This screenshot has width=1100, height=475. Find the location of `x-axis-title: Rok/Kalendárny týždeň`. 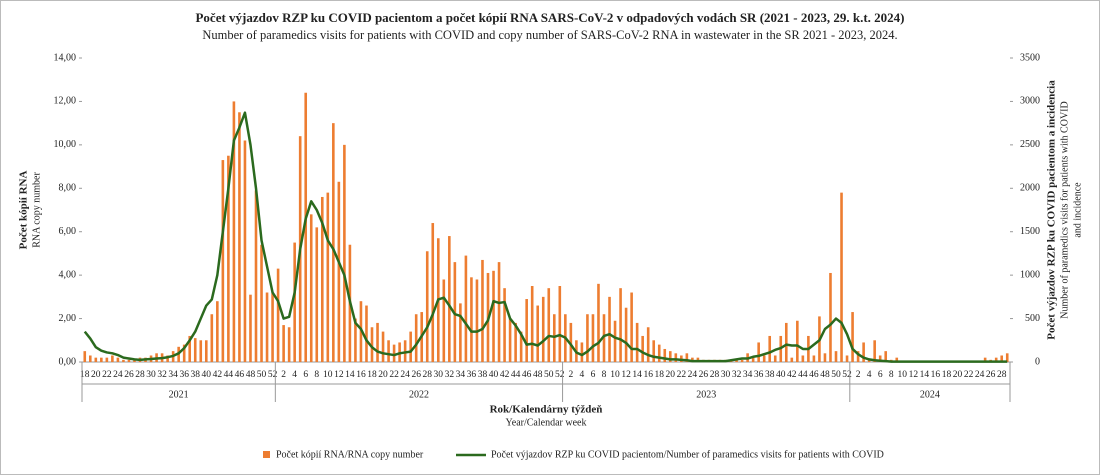

x-axis-title: Rok/Kalendárny týždeň is located at coordinates (546, 410).